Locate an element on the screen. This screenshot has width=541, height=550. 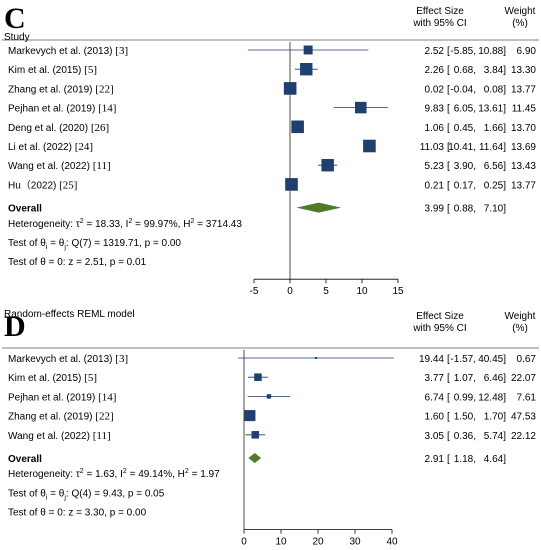
study-name: Wang et al. (2022) [11] is located at coordinates (59, 166).